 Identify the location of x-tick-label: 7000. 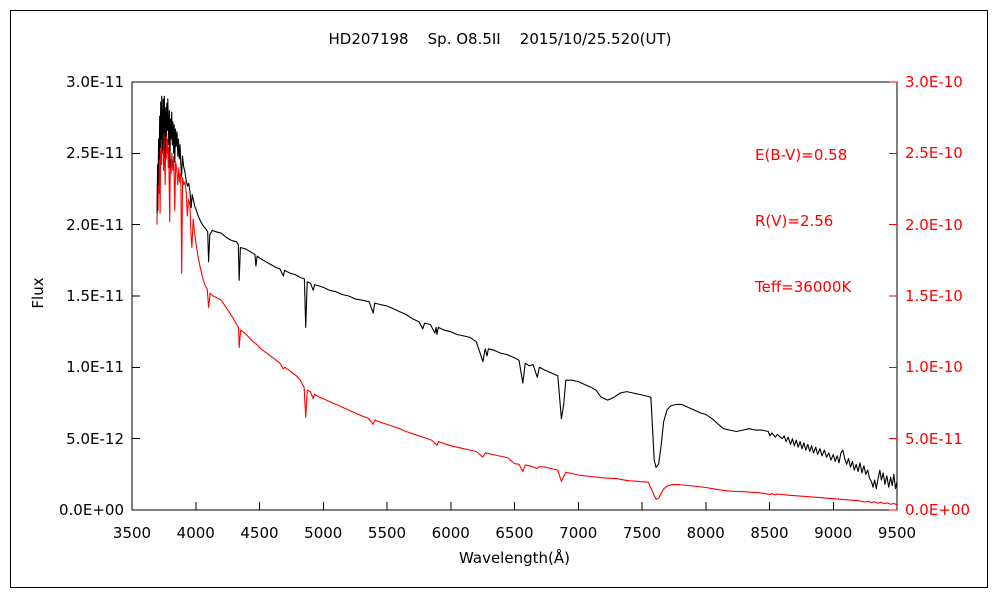
(578, 533).